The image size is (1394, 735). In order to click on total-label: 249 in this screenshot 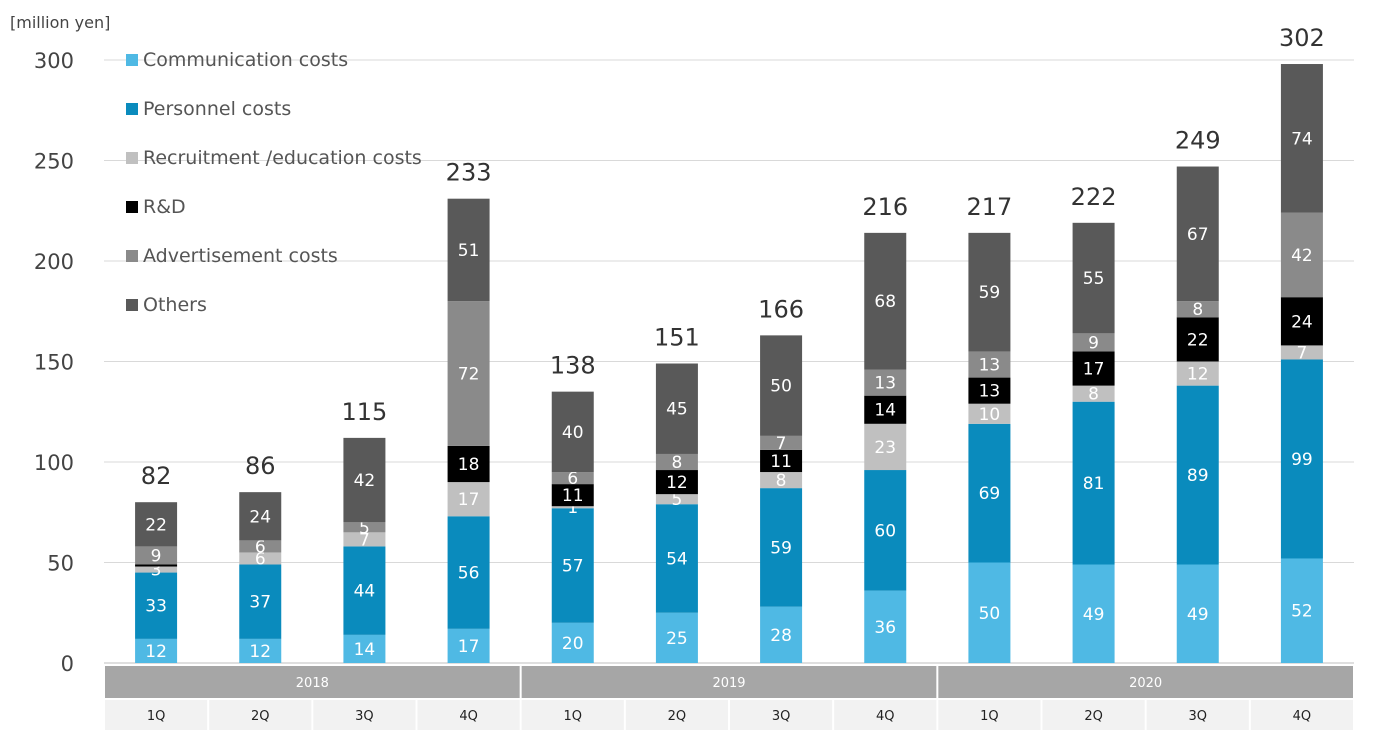, I will do `click(1198, 141)`.